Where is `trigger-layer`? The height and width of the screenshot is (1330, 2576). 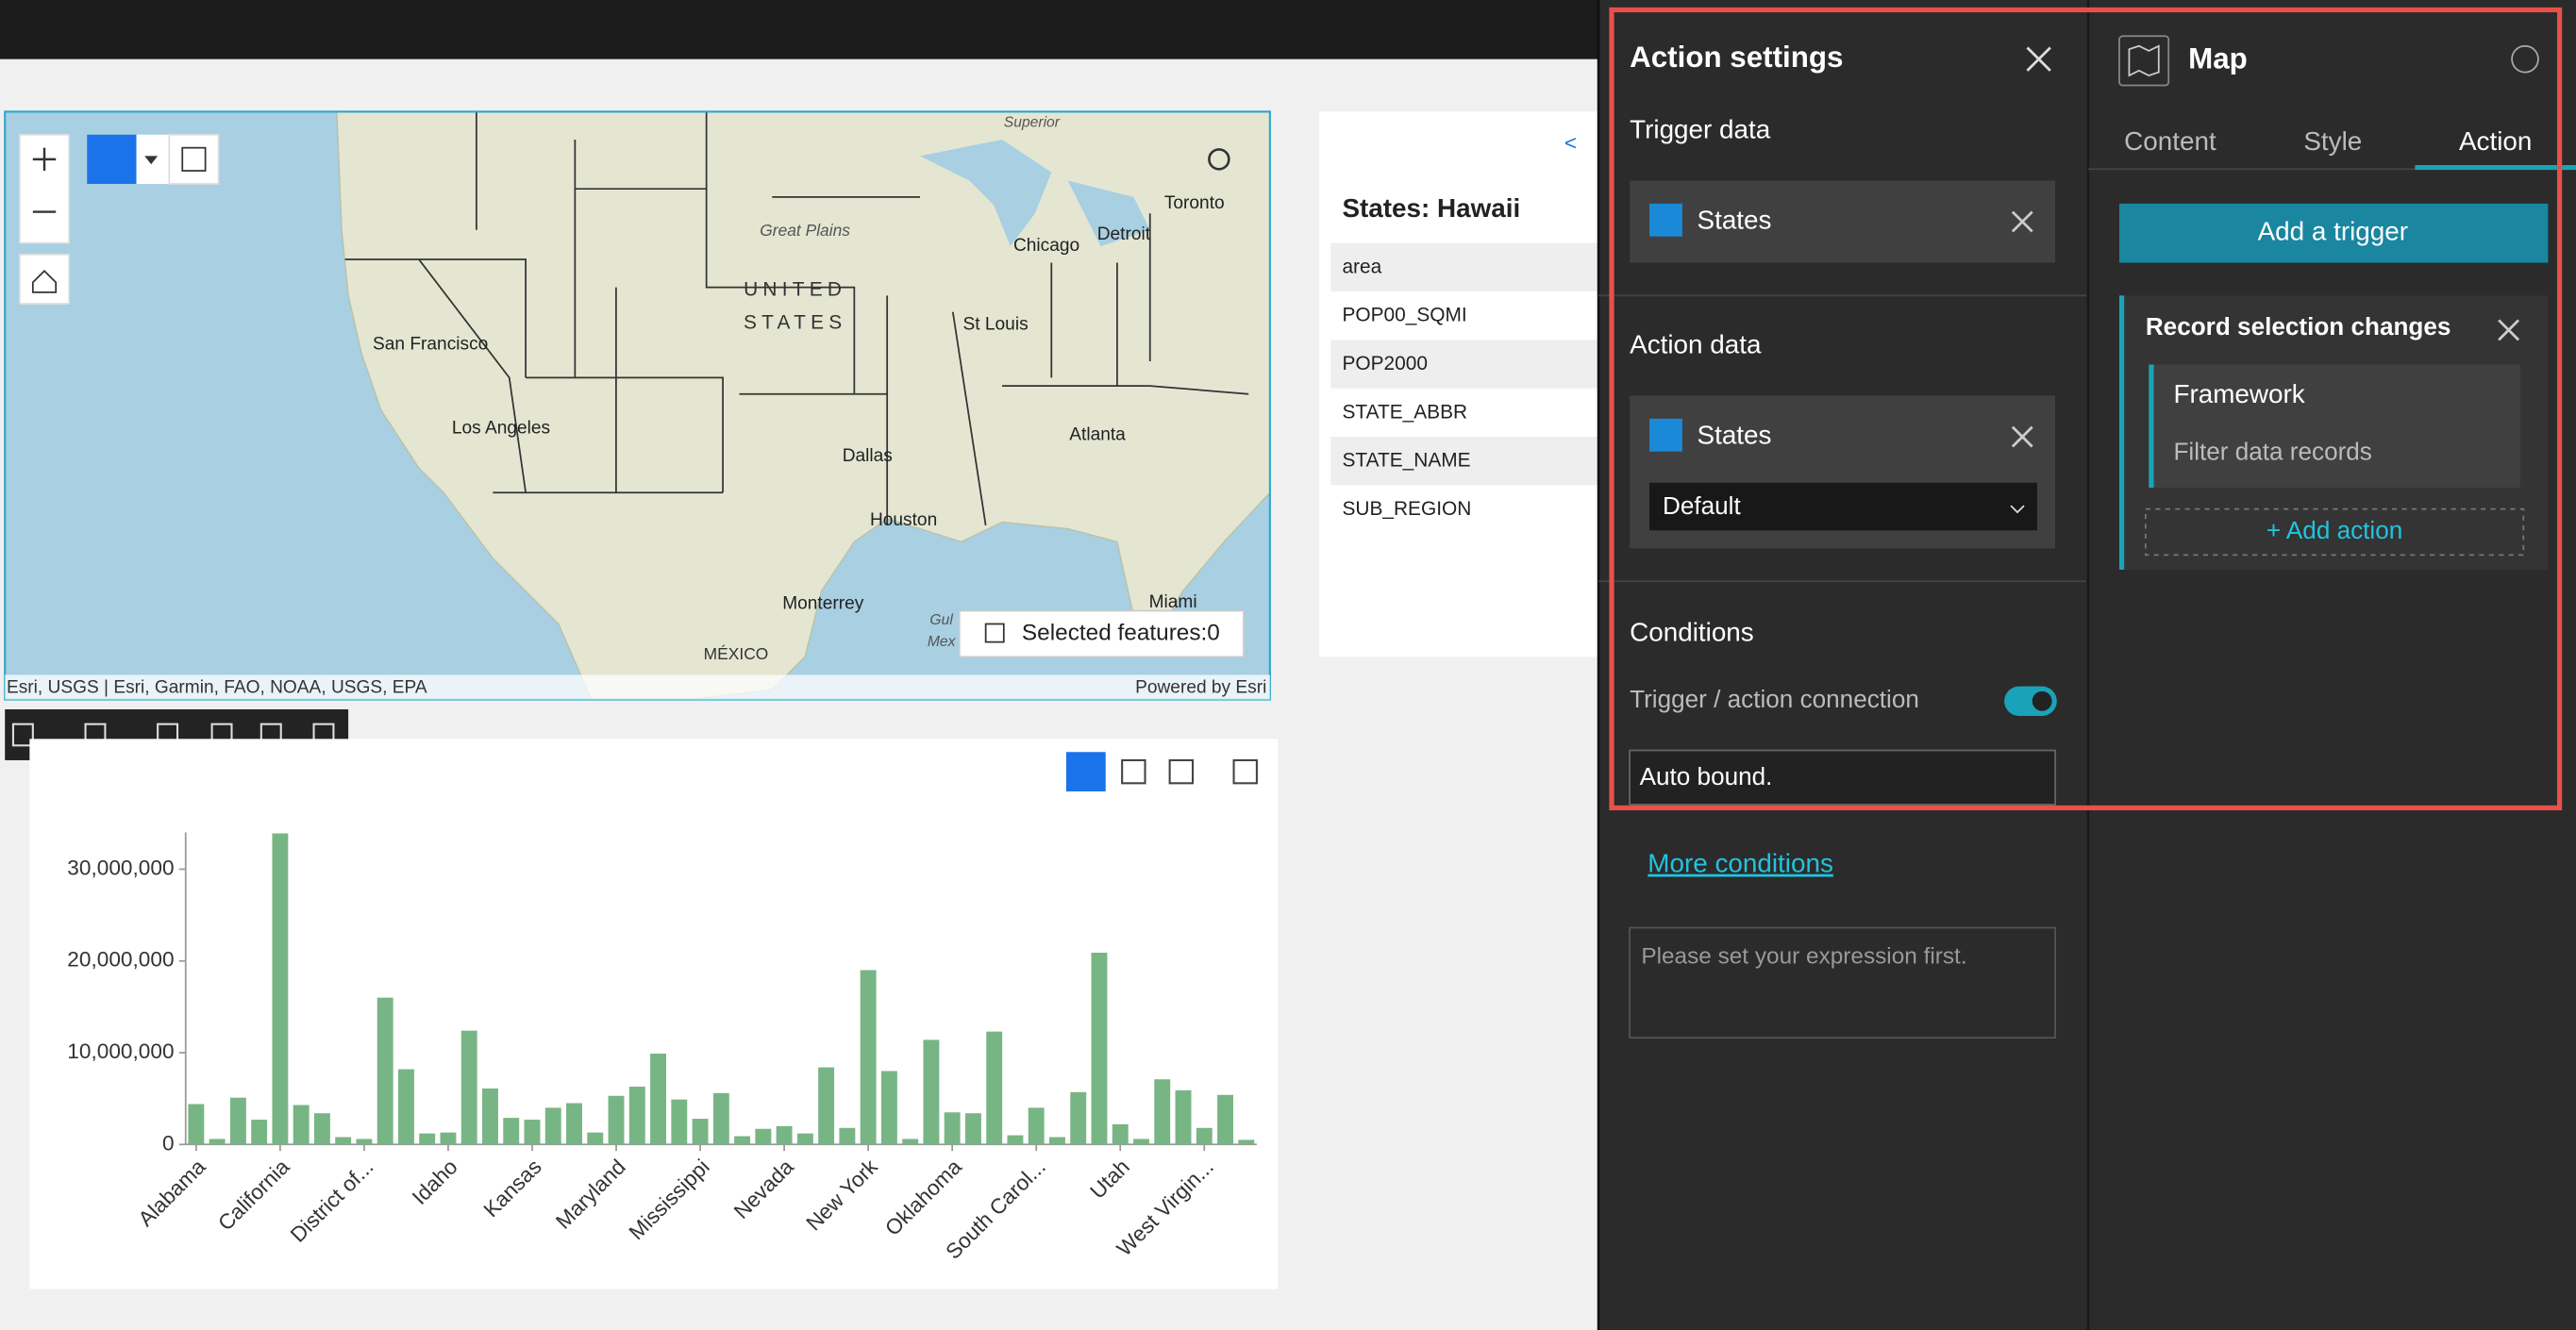
trigger-layer is located at coordinates (1843, 222).